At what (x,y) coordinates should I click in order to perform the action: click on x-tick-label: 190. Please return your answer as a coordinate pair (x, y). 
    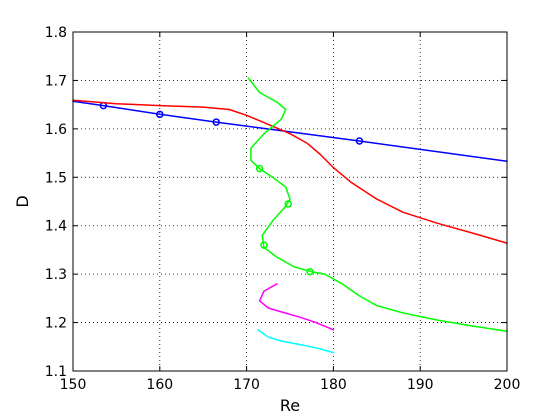
    Looking at the image, I should click on (420, 385).